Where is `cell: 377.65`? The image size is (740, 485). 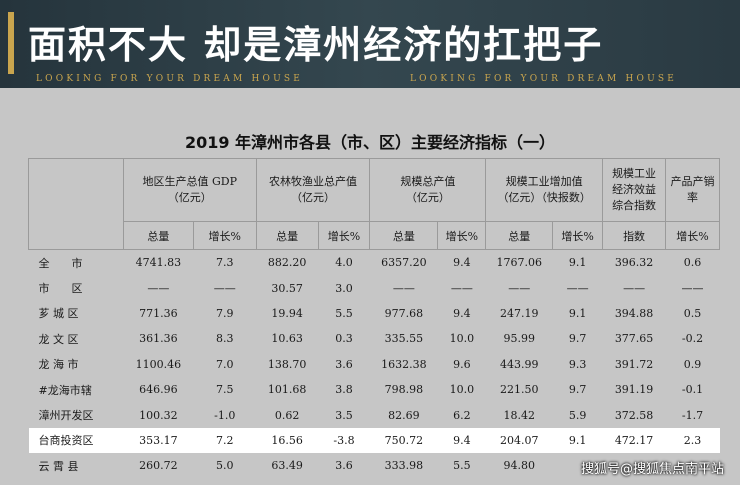
cell: 377.65 is located at coordinates (634, 339).